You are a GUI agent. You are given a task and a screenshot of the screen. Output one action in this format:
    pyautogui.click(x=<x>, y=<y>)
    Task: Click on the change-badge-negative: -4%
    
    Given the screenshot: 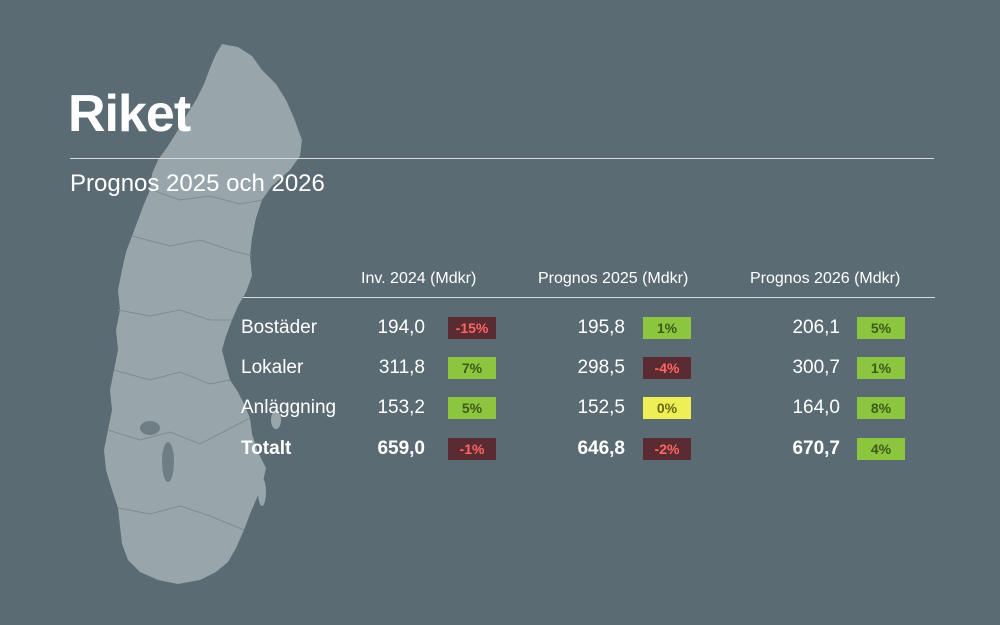 What is the action you would take?
    pyautogui.click(x=667, y=368)
    